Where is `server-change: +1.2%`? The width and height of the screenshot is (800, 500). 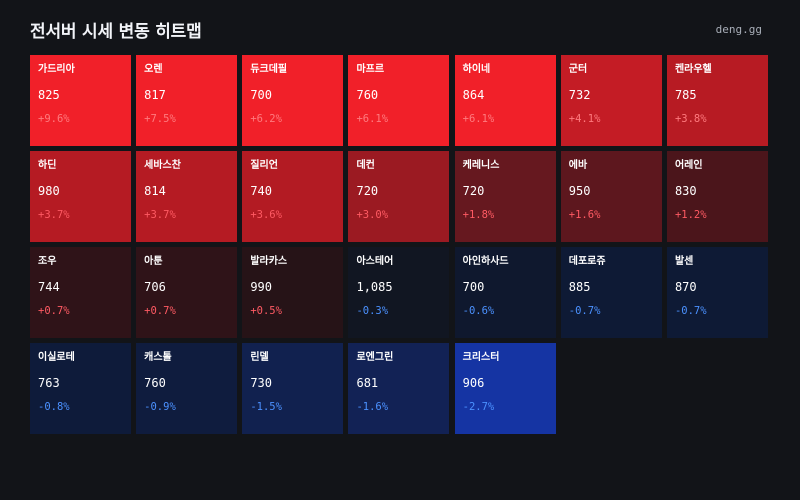
server-change: +1.2% is located at coordinates (690, 215).